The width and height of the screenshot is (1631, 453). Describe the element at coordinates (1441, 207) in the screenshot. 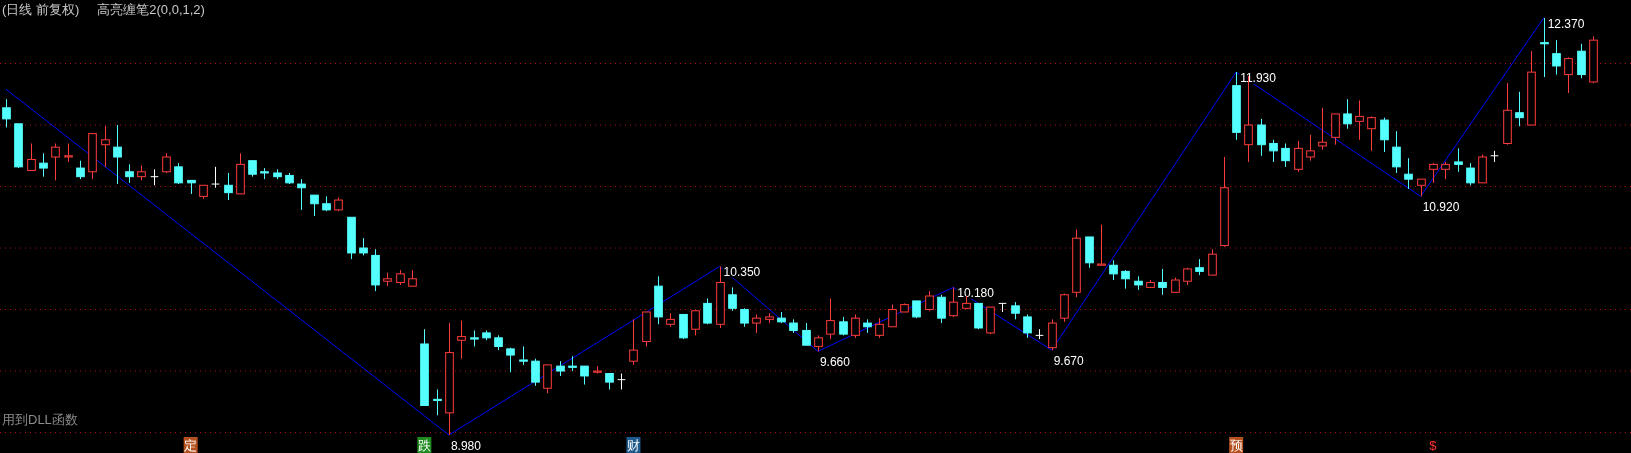

I see `data-label: 10.920` at that location.